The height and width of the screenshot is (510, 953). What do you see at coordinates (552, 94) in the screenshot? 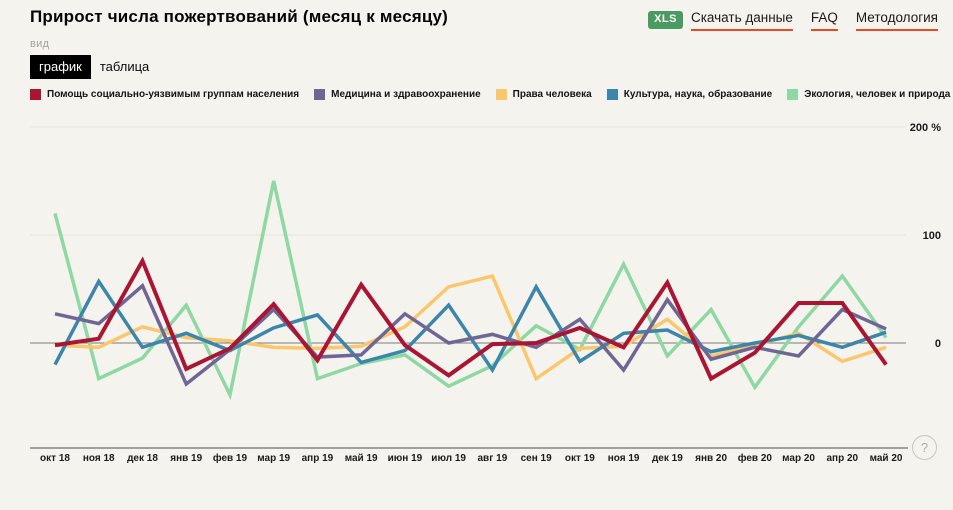
I see `legend-label: Права человека` at bounding box center [552, 94].